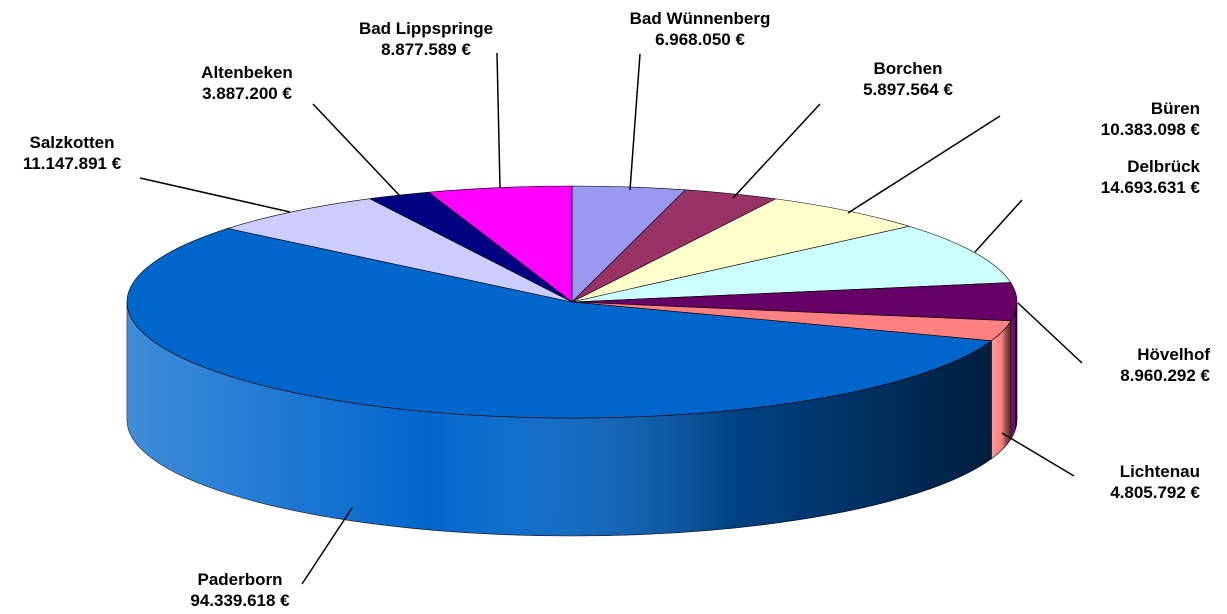 The height and width of the screenshot is (614, 1227). Describe the element at coordinates (1173, 354) in the screenshot. I see `label-name-hovelhof: Hövelhof` at that location.